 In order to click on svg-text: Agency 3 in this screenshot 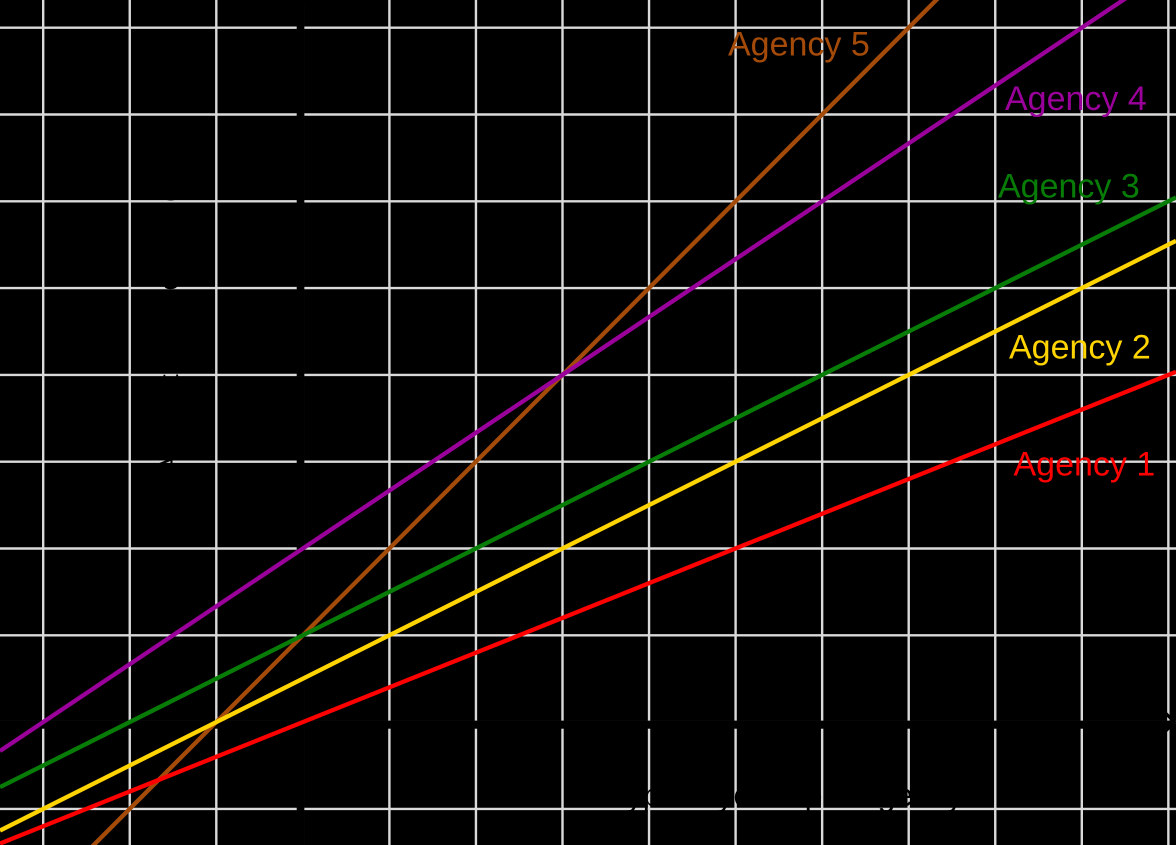, I will do `click(1069, 187)`.